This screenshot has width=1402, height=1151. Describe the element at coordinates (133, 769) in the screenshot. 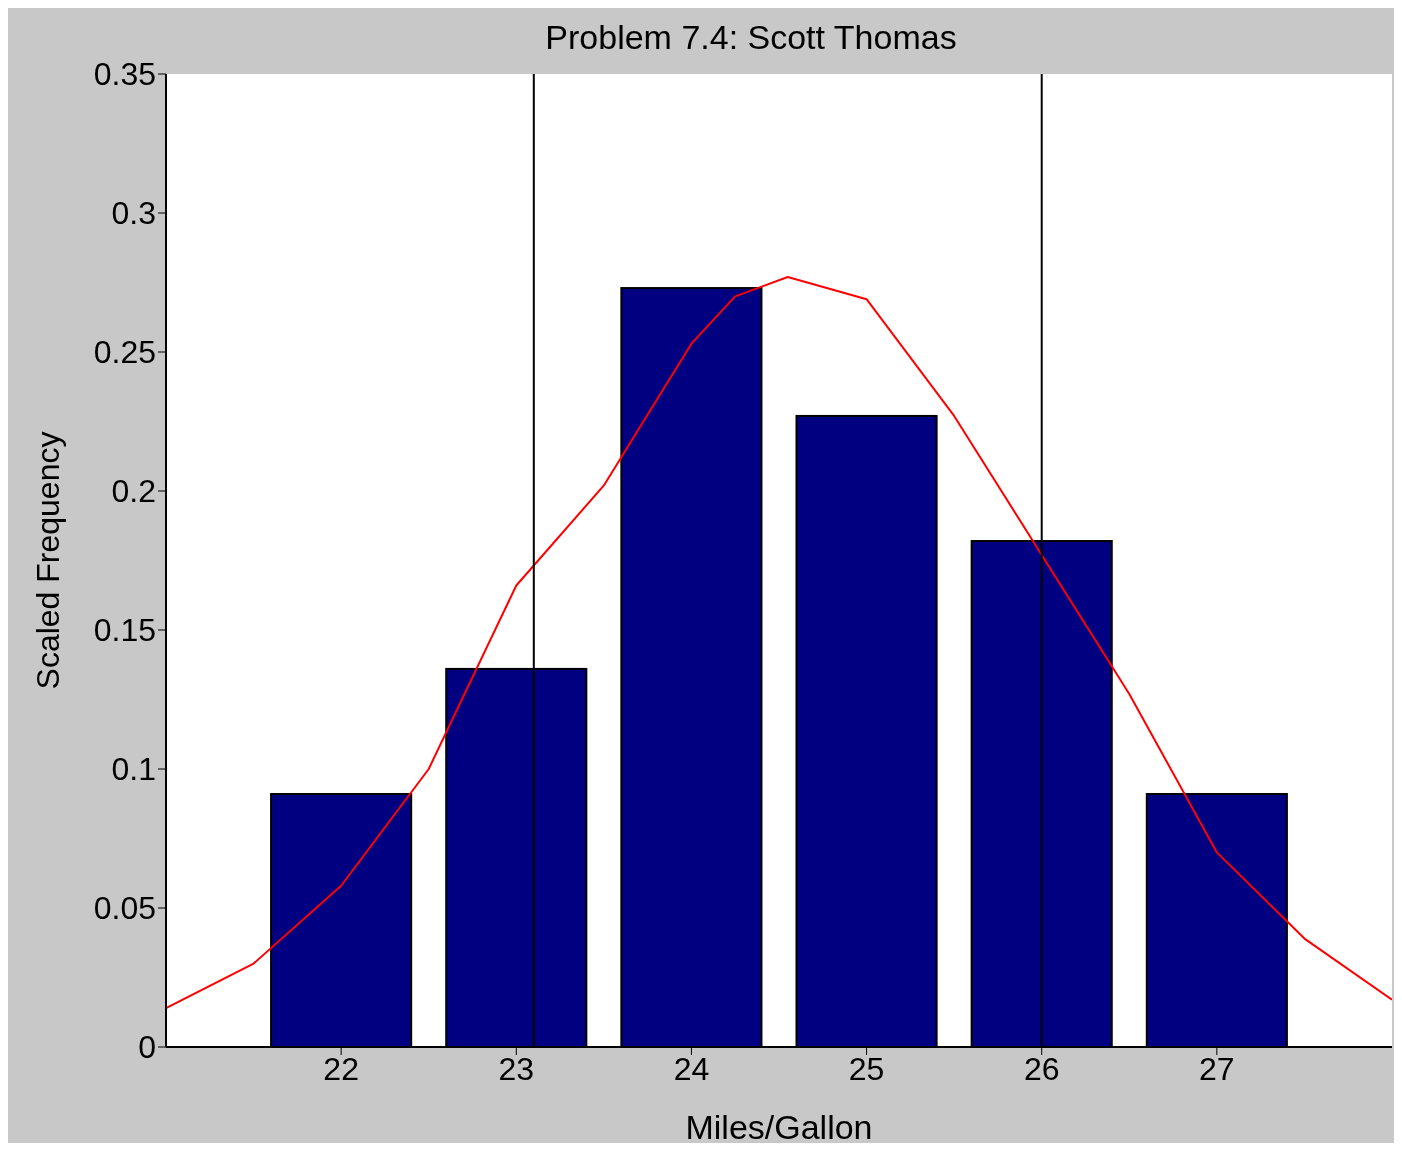

I see `y-tick-label: 0.1` at that location.